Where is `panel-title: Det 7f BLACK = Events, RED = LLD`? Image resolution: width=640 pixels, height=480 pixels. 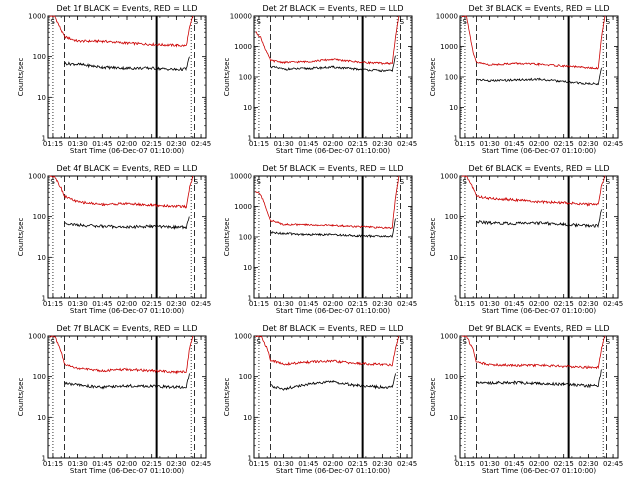 panel-title: Det 7f BLACK = Events, RED = LLD is located at coordinates (126, 328).